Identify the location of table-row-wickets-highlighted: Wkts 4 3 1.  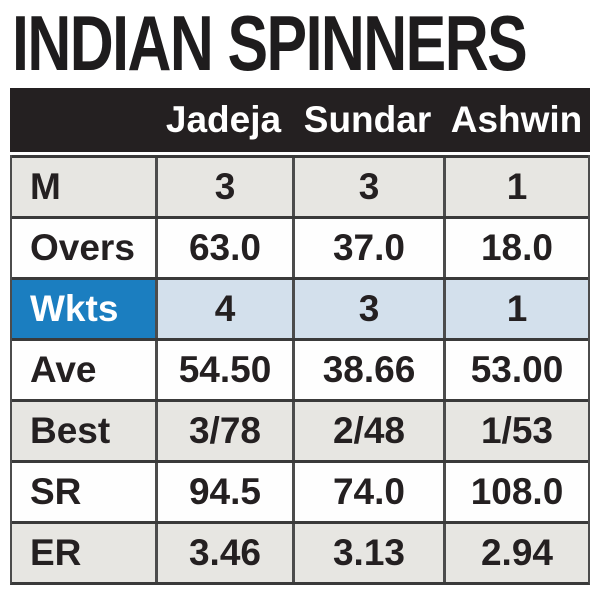
(300, 307).